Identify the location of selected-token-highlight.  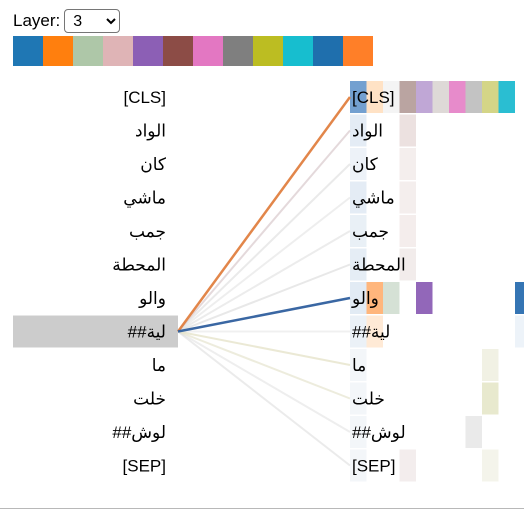
(95, 331).